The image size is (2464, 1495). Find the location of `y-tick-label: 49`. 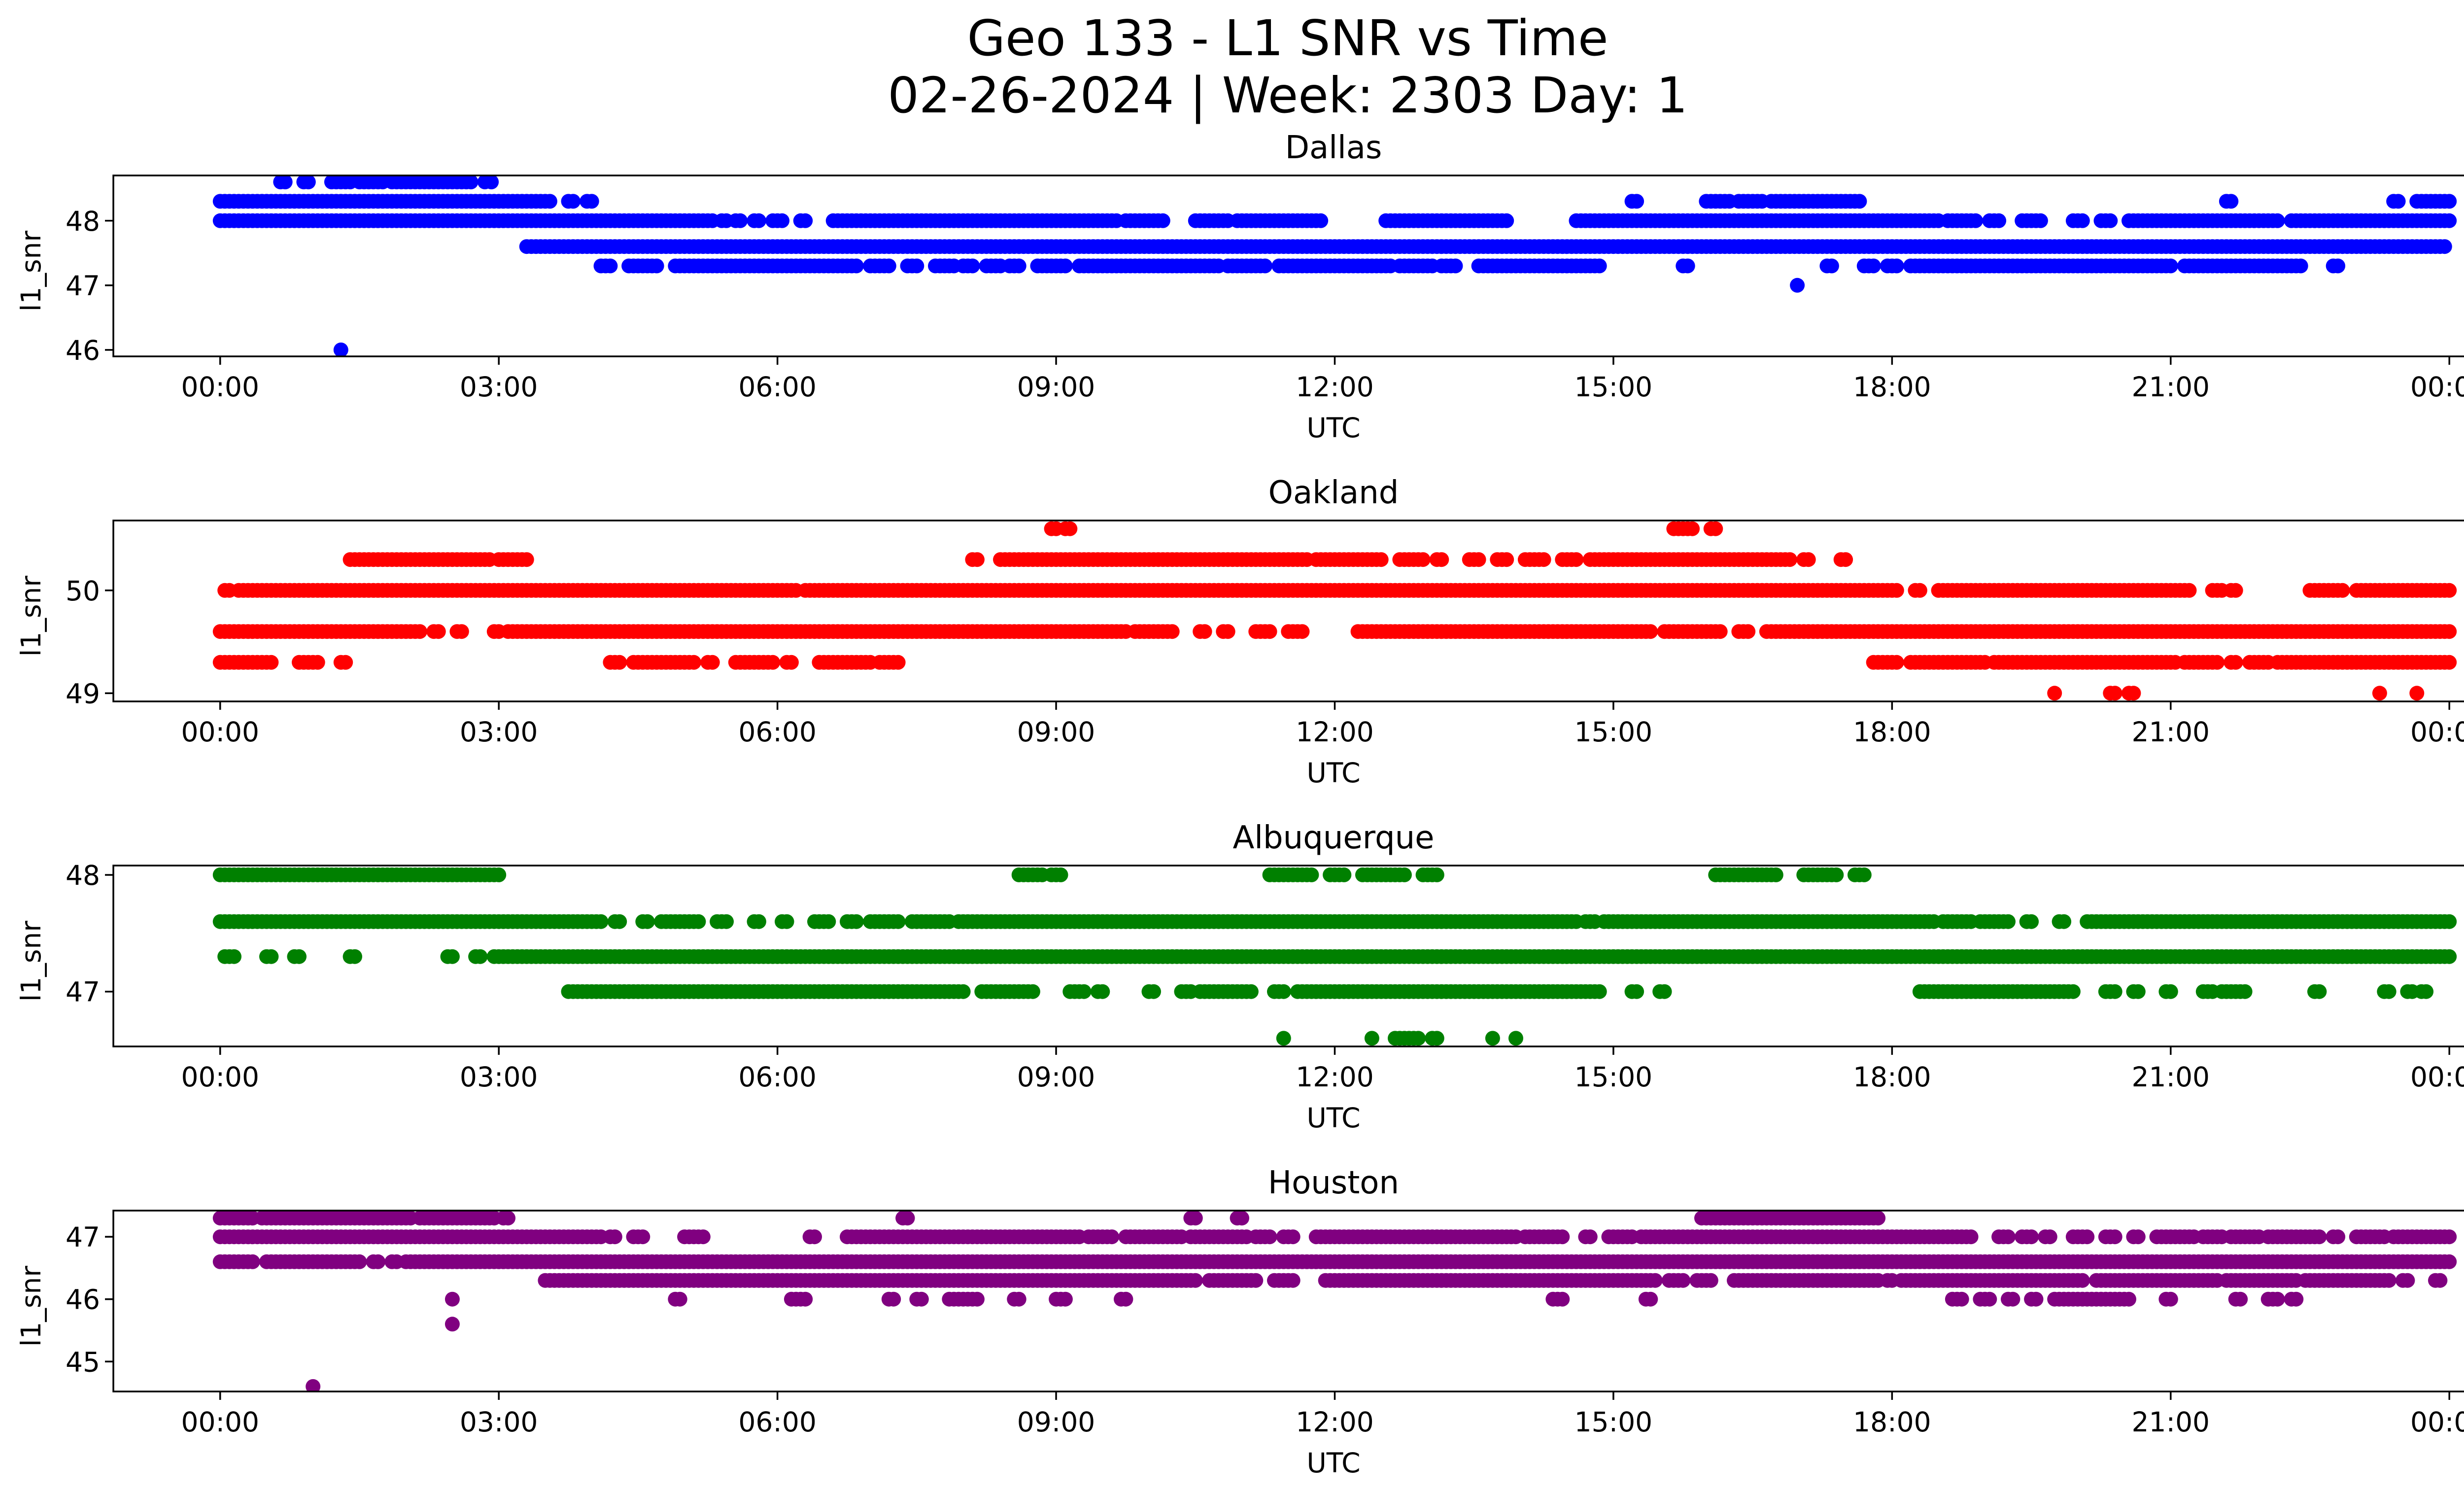

y-tick-label: 49 is located at coordinates (83, 693).